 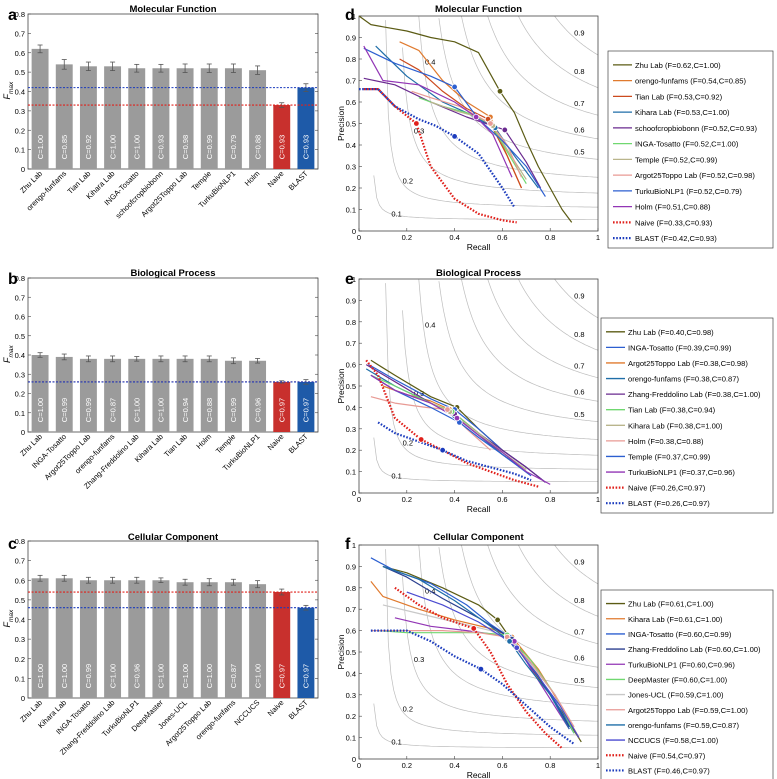 I want to click on y-tick-label: 0.2, so click(x=351, y=716).